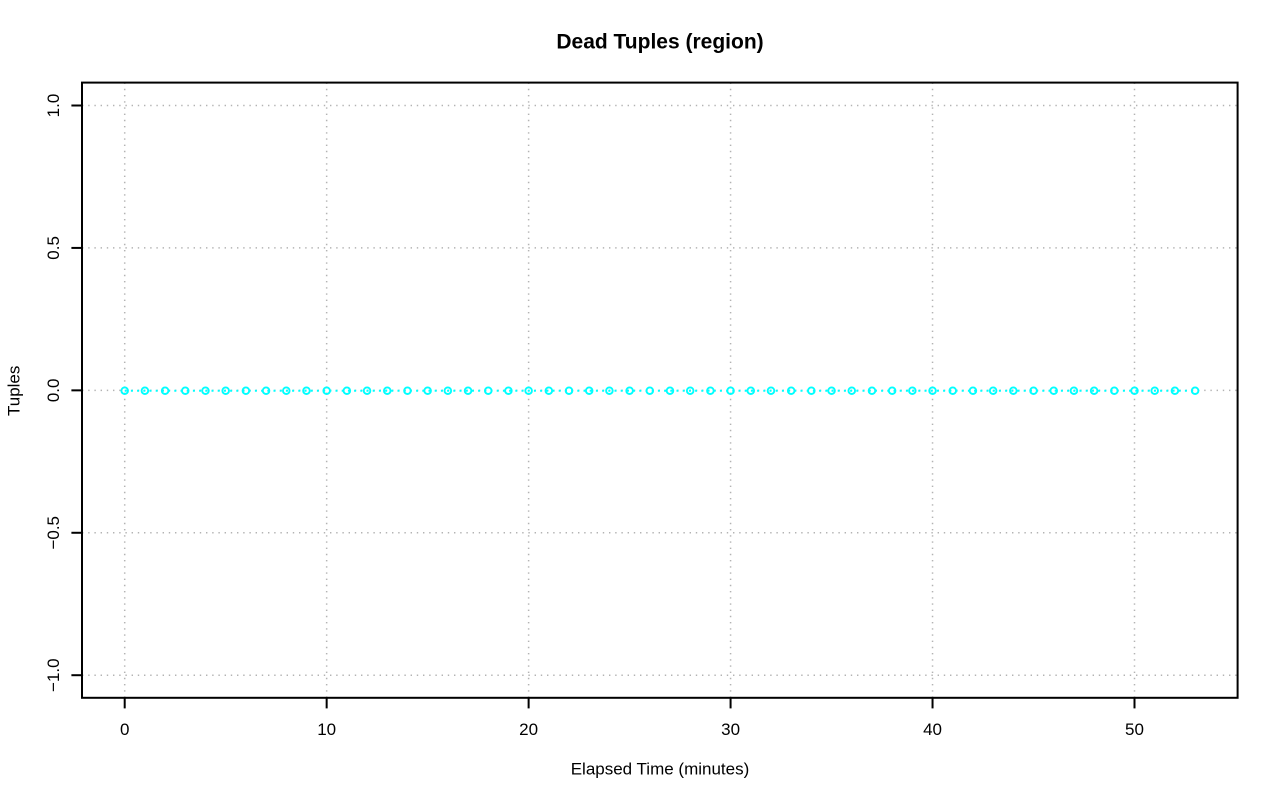 The image size is (1280, 801). What do you see at coordinates (124, 729) in the screenshot?
I see `svg-text: 0` at bounding box center [124, 729].